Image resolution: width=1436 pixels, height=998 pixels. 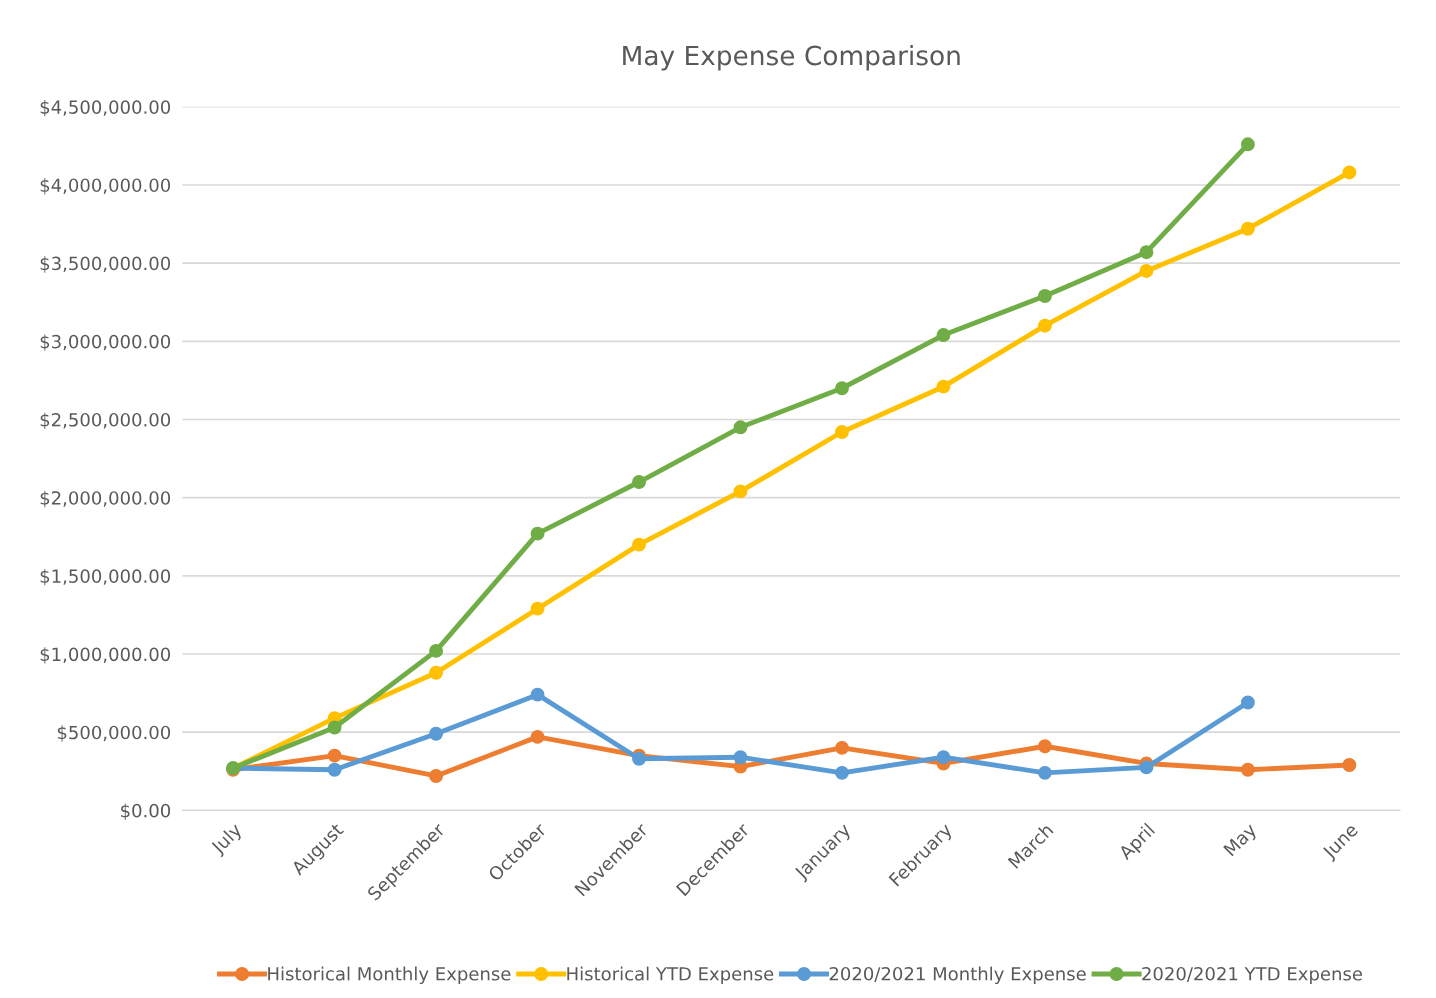 What do you see at coordinates (105, 108) in the screenshot?
I see `y-tick-label: $4,500,000.00` at bounding box center [105, 108].